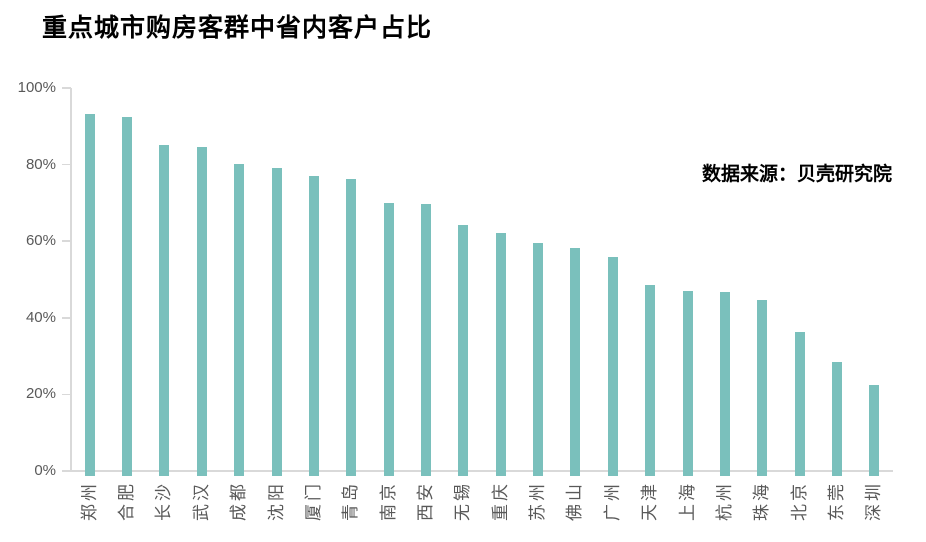  What do you see at coordinates (276, 501) in the screenshot?
I see `x-axis-tick-label: 沈阳` at bounding box center [276, 501].